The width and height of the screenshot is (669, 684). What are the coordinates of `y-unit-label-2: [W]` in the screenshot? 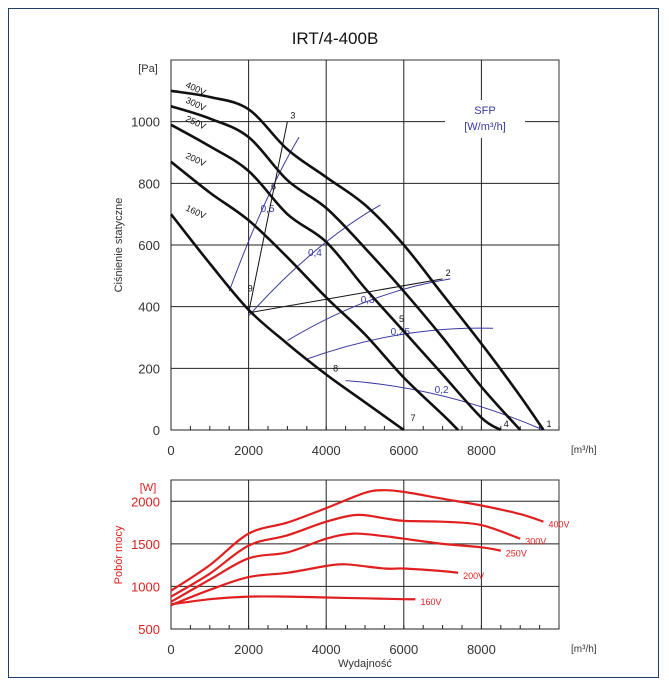 It's located at (148, 488).